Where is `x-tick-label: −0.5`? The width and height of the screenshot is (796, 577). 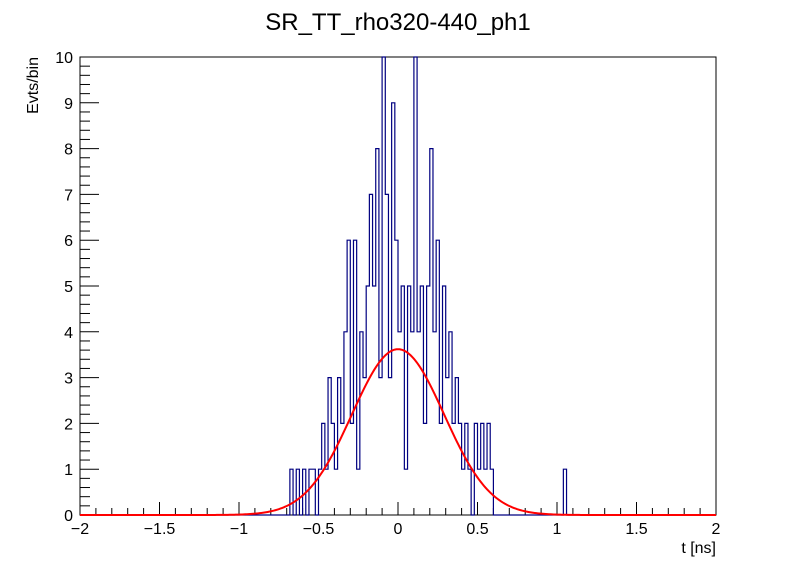 x-tick-label: −0.5 is located at coordinates (319, 529).